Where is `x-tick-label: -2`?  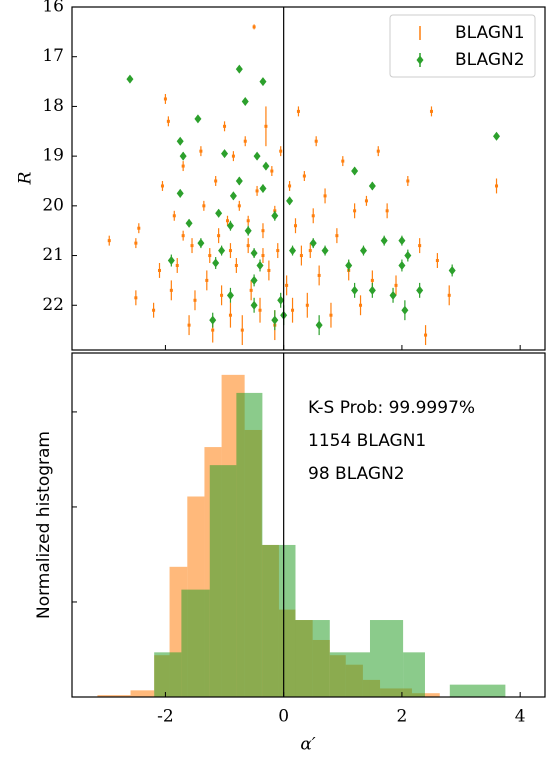
x-tick-label: -2 is located at coordinates (165, 717).